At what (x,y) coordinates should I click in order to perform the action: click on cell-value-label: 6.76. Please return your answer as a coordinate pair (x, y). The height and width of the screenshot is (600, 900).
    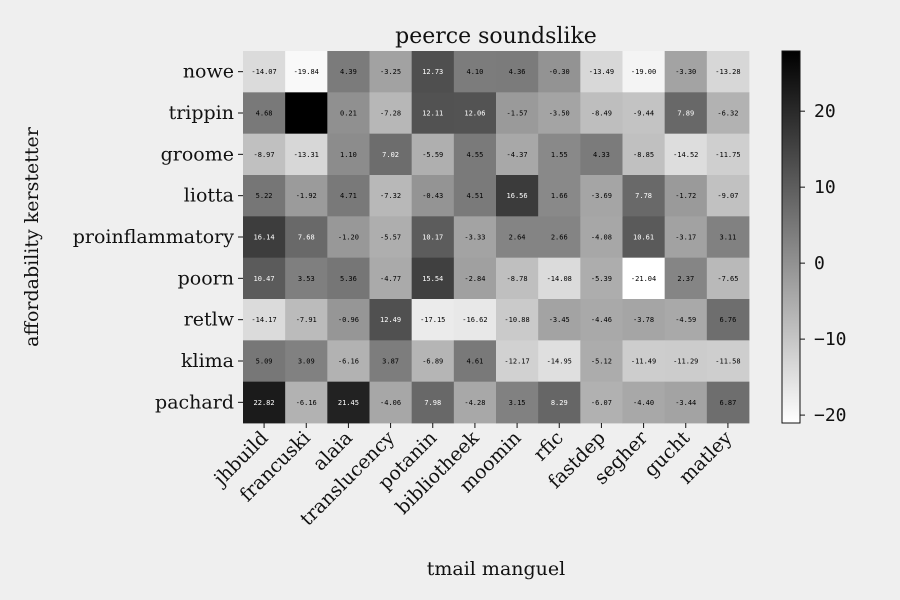
    Looking at the image, I should click on (727, 320).